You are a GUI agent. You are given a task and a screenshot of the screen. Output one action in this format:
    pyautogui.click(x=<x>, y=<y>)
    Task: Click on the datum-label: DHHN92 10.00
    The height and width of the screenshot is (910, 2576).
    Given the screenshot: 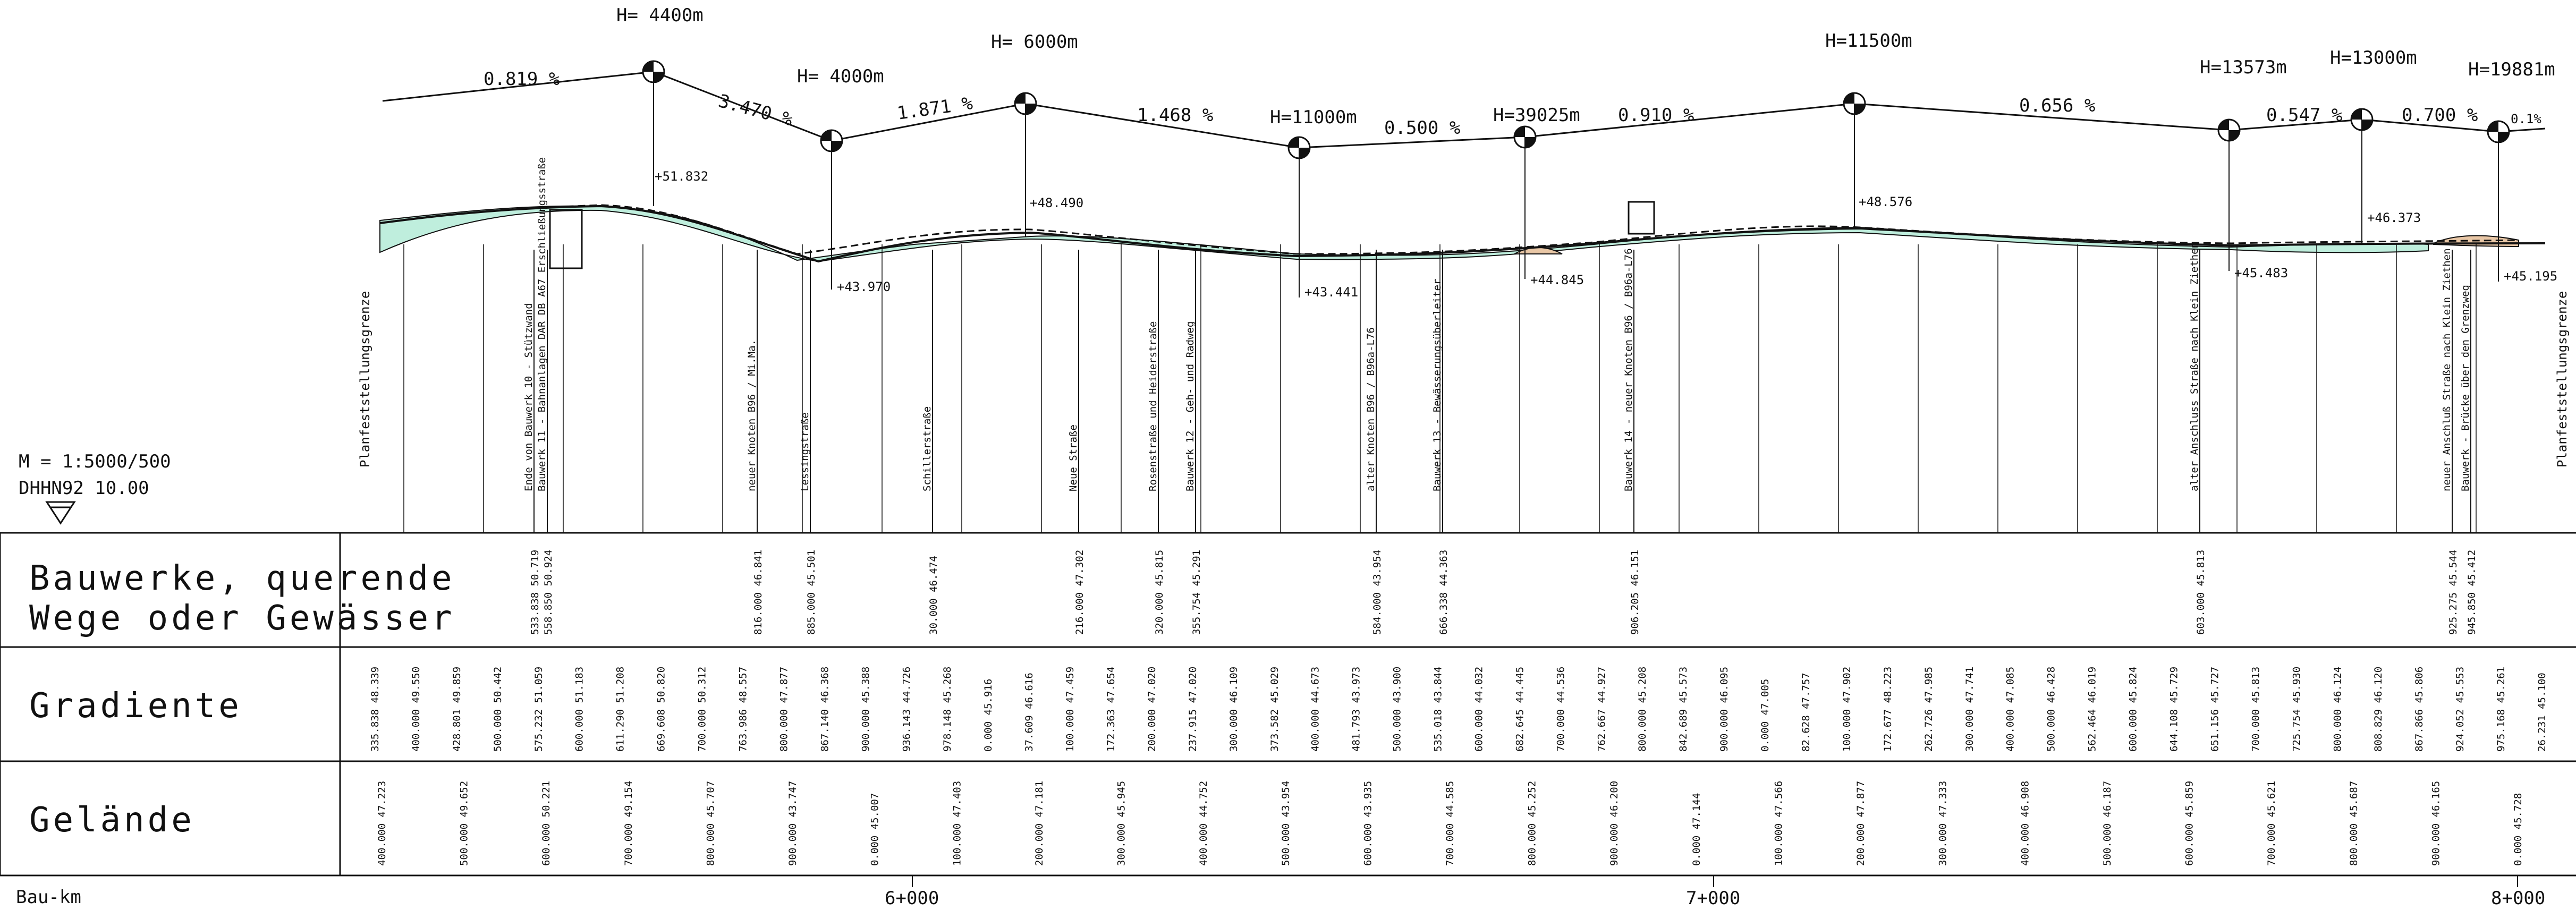 What is the action you would take?
    pyautogui.click(x=84, y=488)
    